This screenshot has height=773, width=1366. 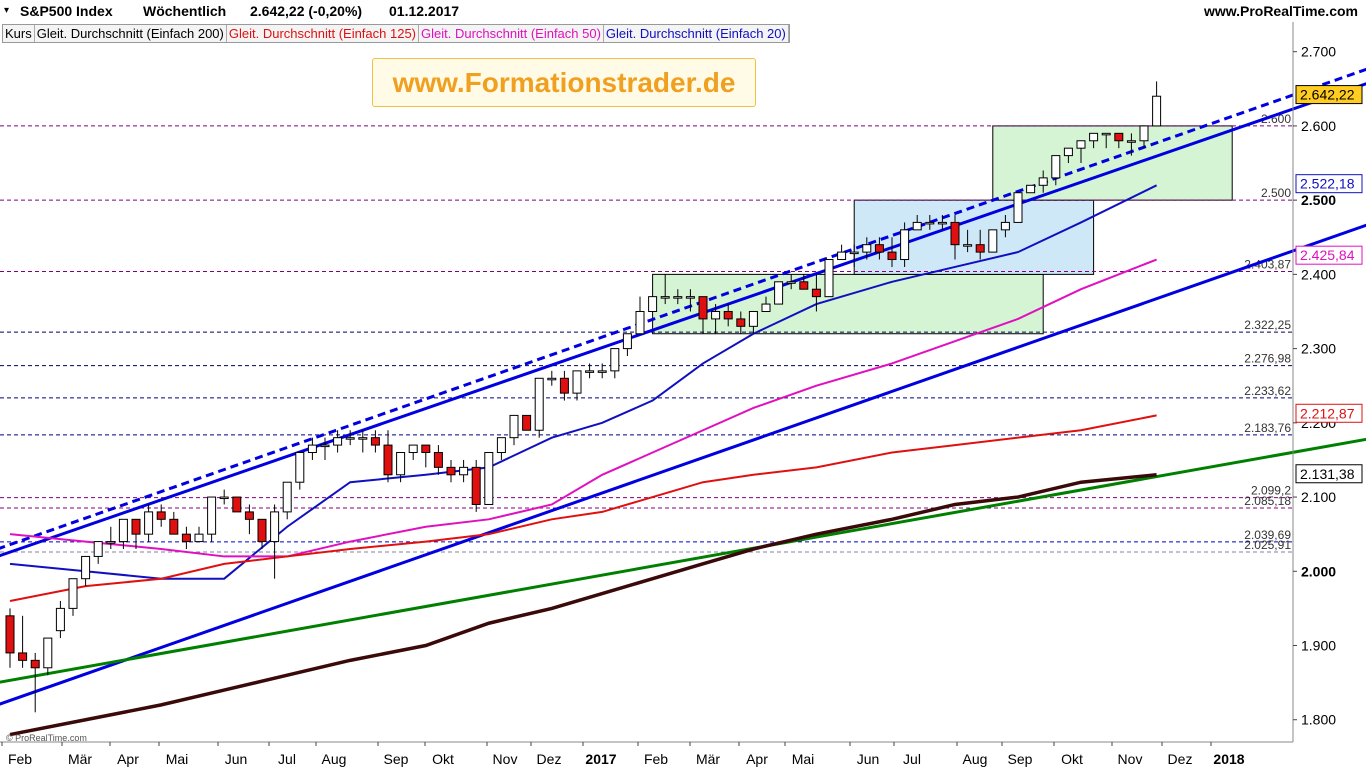 I want to click on site-label: www.ProRealTime.com, so click(x=1280, y=11).